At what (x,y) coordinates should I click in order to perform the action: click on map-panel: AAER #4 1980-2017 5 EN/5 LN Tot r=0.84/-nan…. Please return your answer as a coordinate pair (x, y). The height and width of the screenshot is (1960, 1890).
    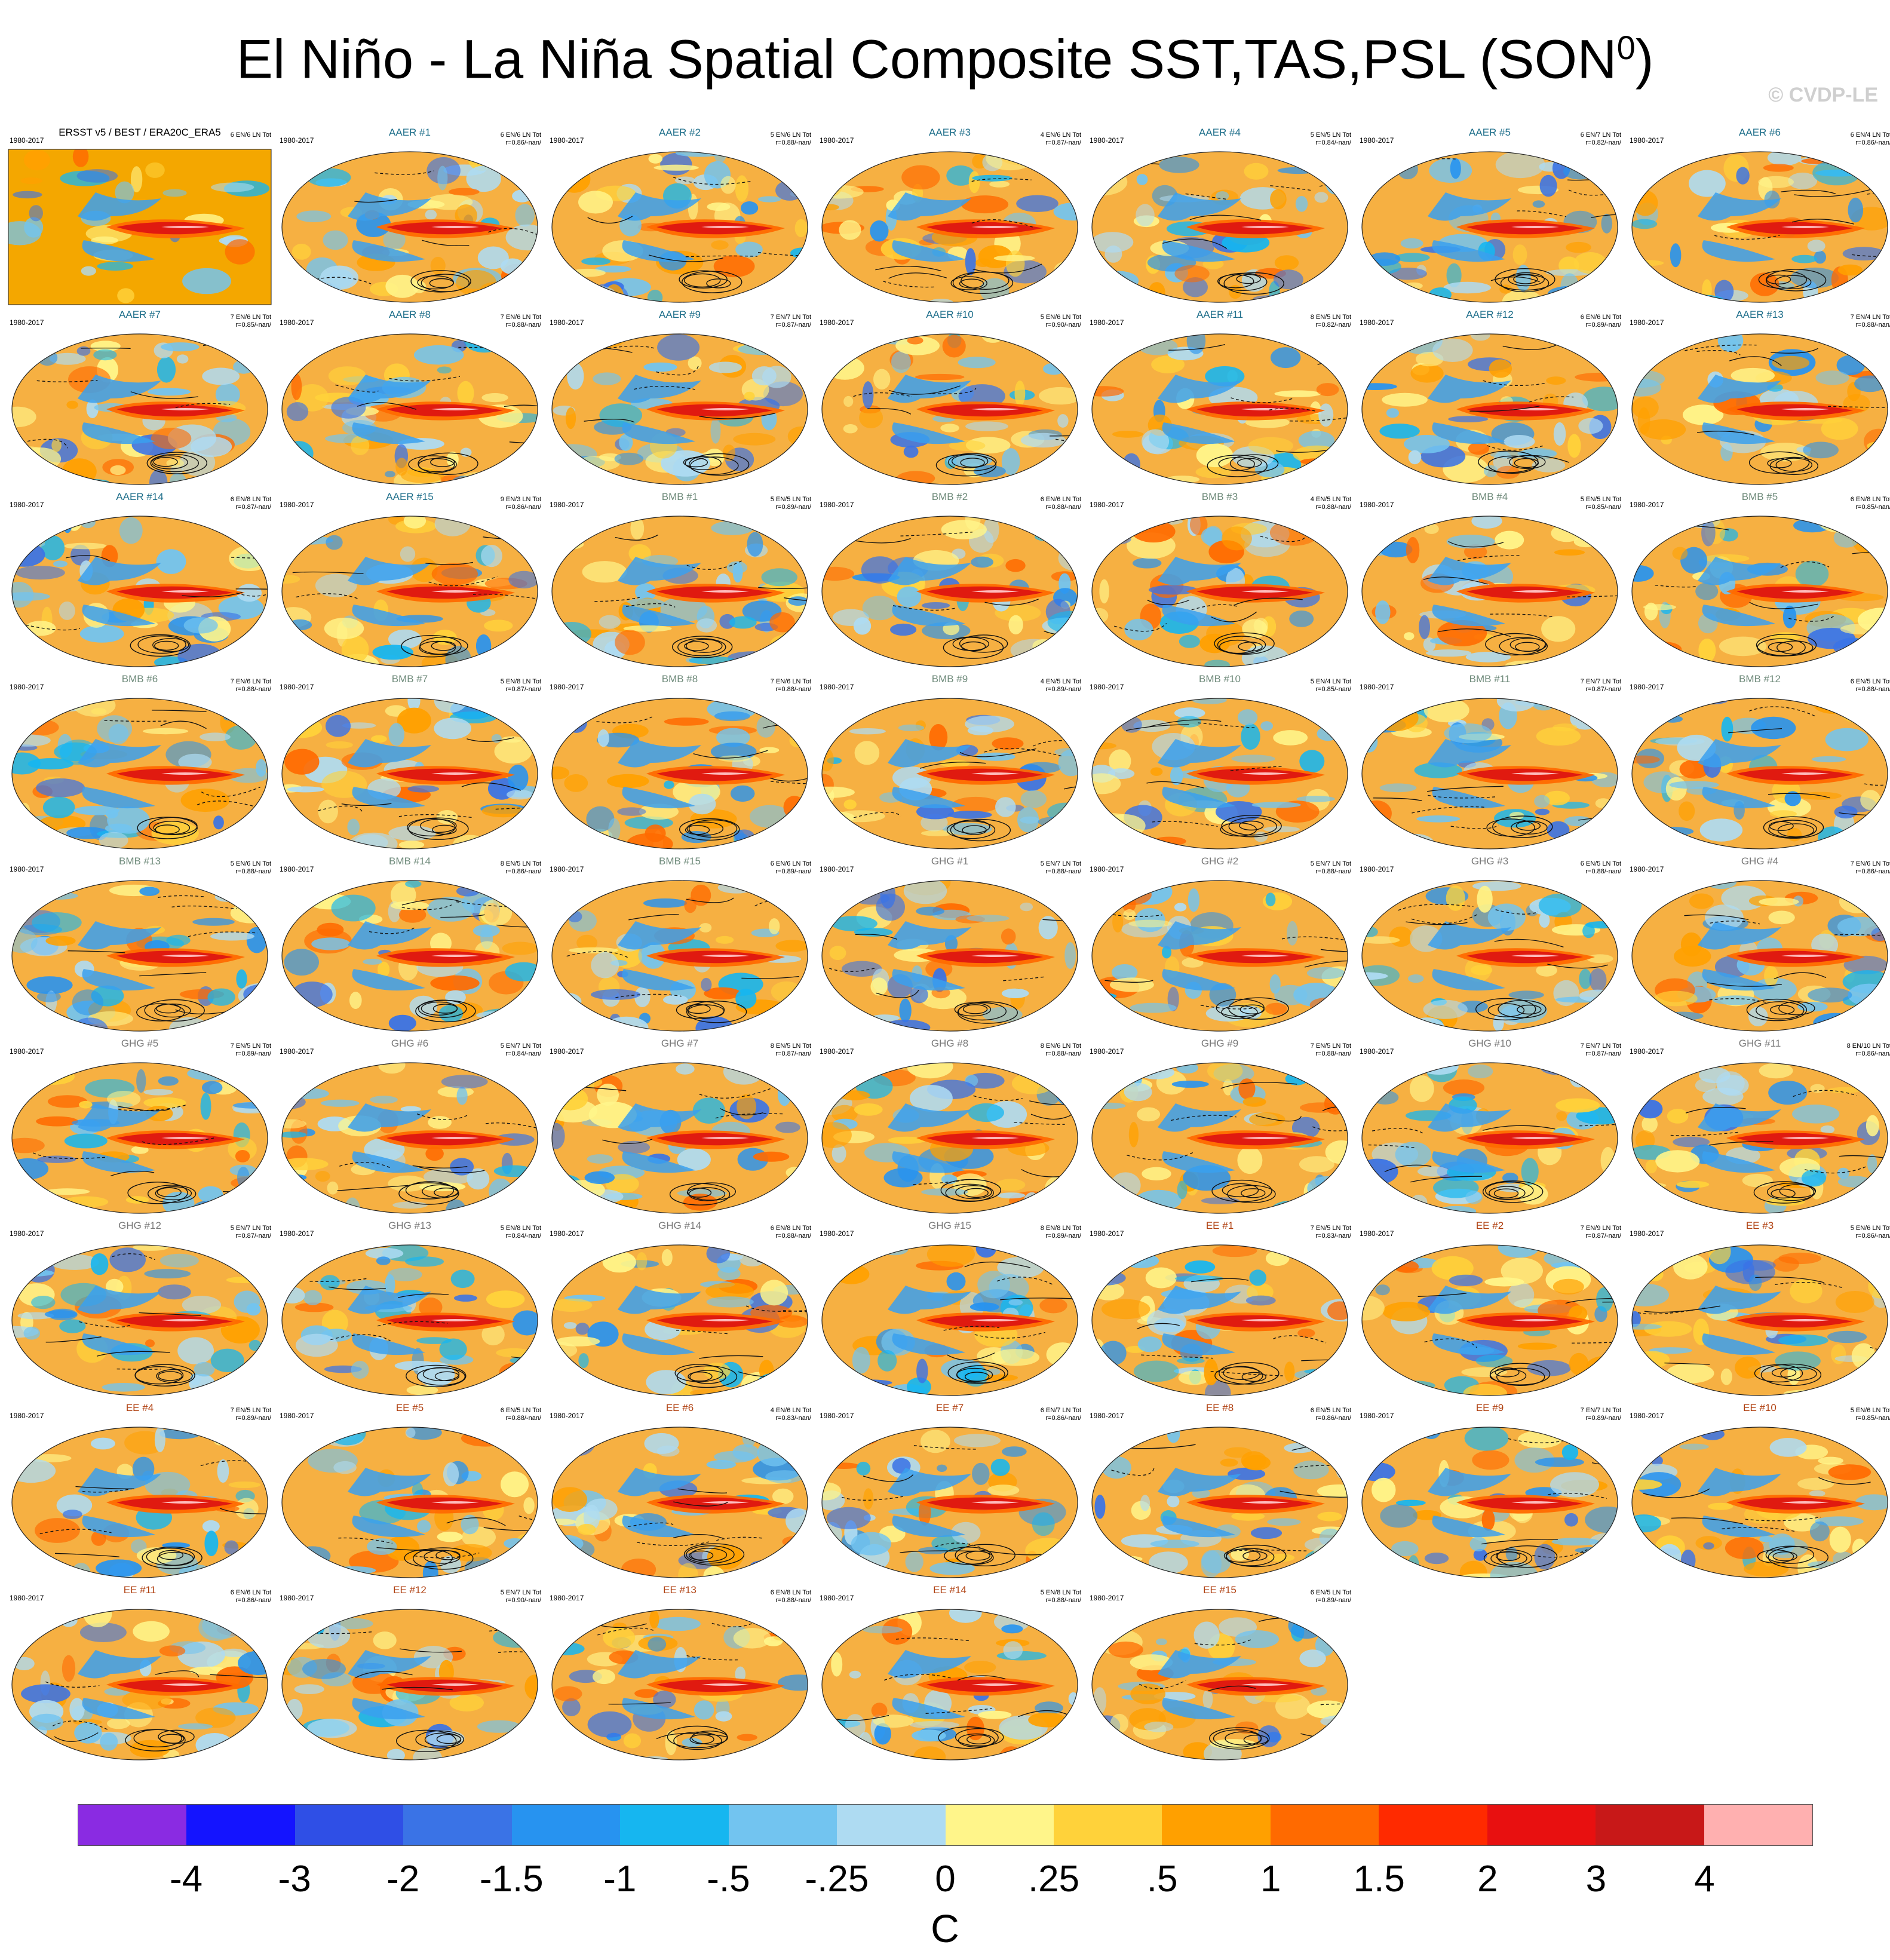
    Looking at the image, I should click on (1220, 216).